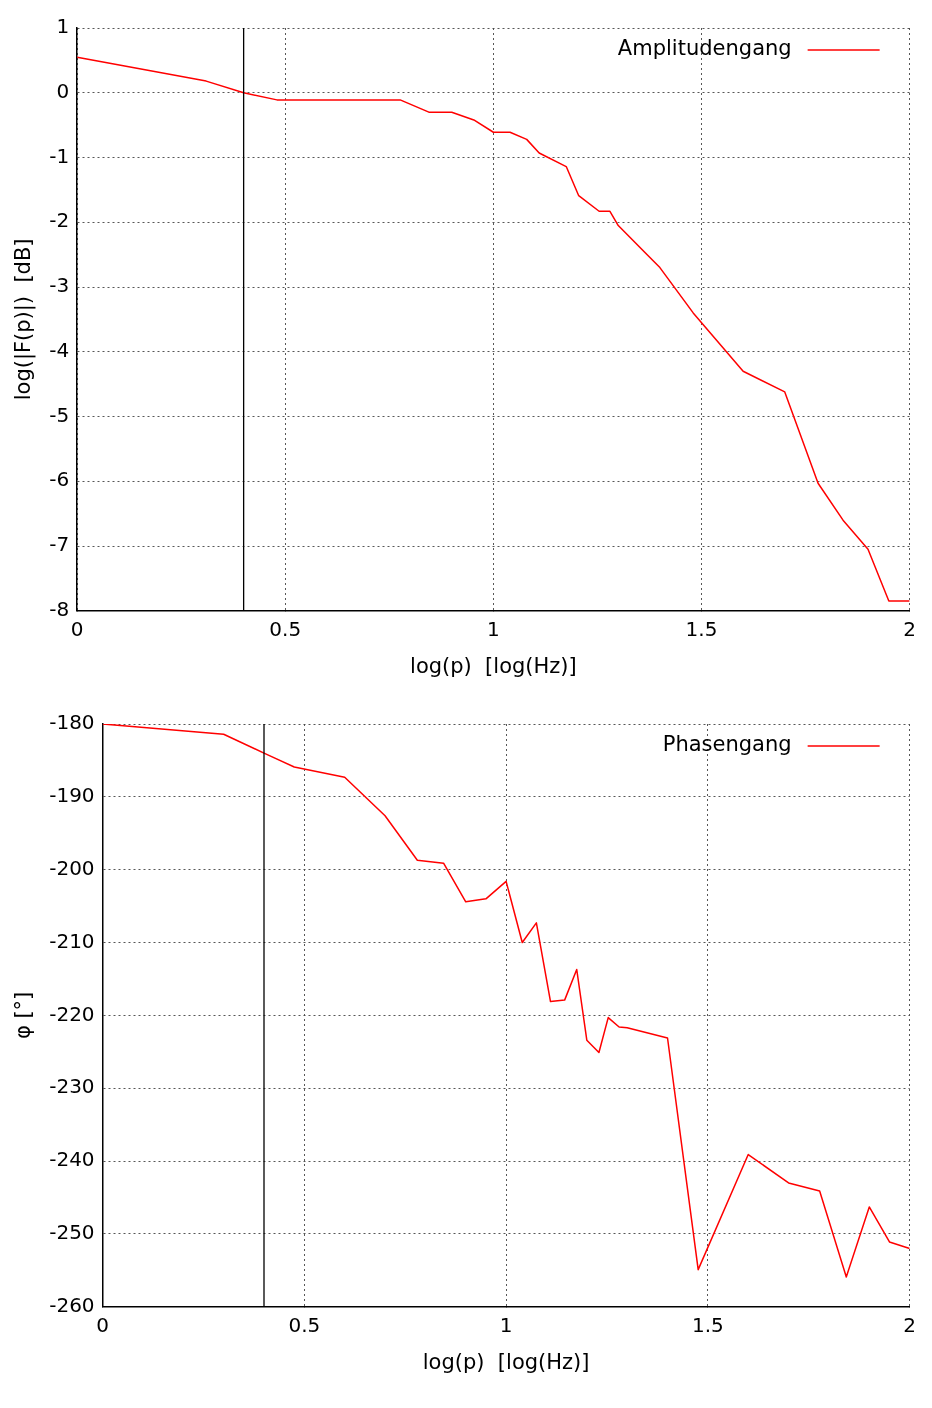 This screenshot has width=932, height=1408. What do you see at coordinates (59, 285) in the screenshot?
I see `y-tick-label: -3` at bounding box center [59, 285].